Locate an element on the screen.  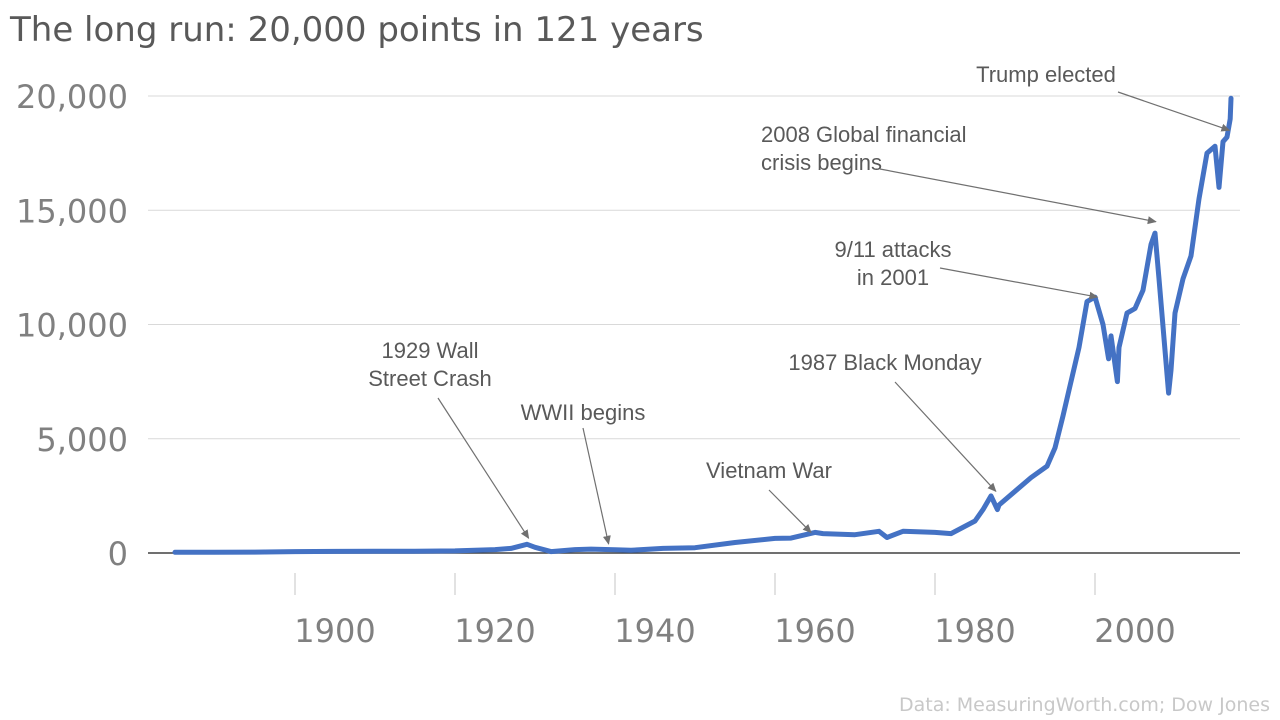
annotation: 1929 Wall Street Crash is located at coordinates (449, 438).